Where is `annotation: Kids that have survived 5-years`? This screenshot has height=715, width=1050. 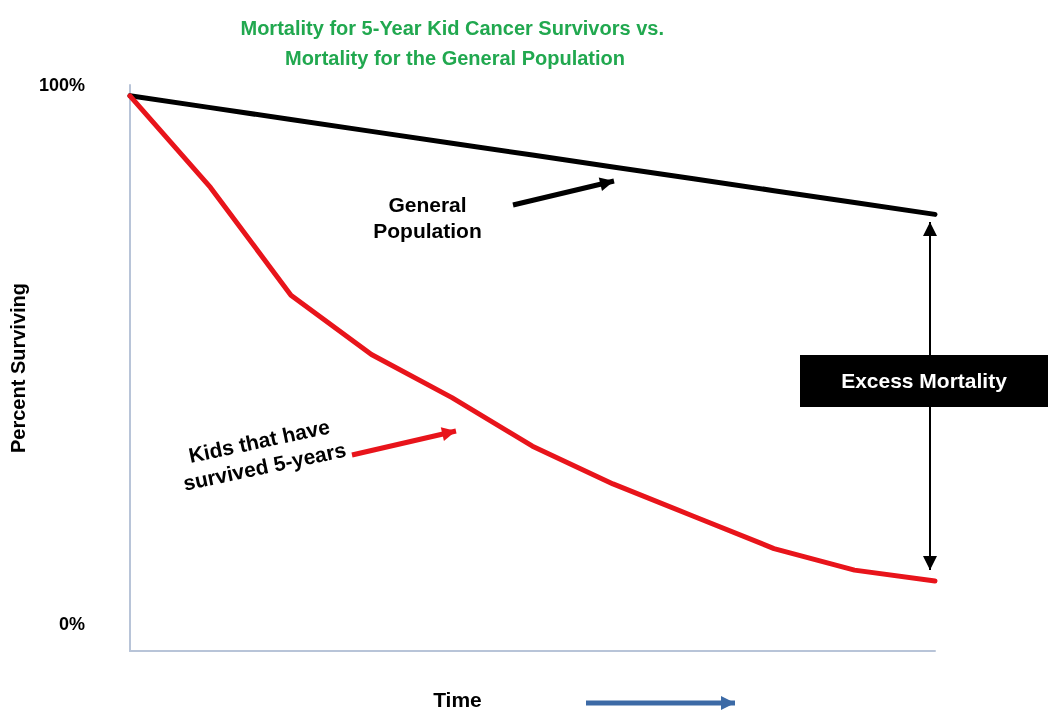 annotation: Kids that have survived 5-years is located at coordinates (265, 455).